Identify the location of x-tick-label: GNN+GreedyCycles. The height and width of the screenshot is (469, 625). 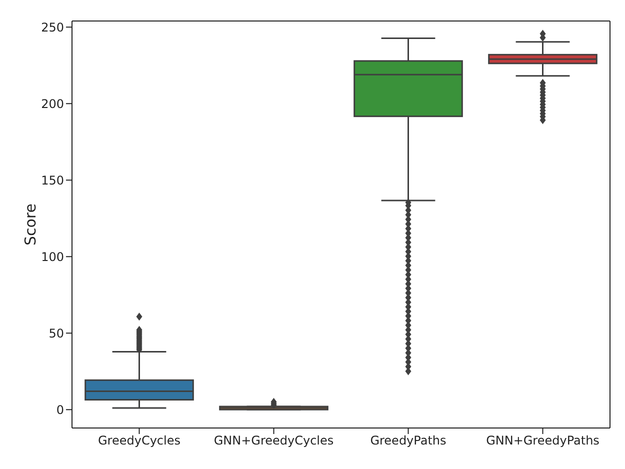
(274, 441).